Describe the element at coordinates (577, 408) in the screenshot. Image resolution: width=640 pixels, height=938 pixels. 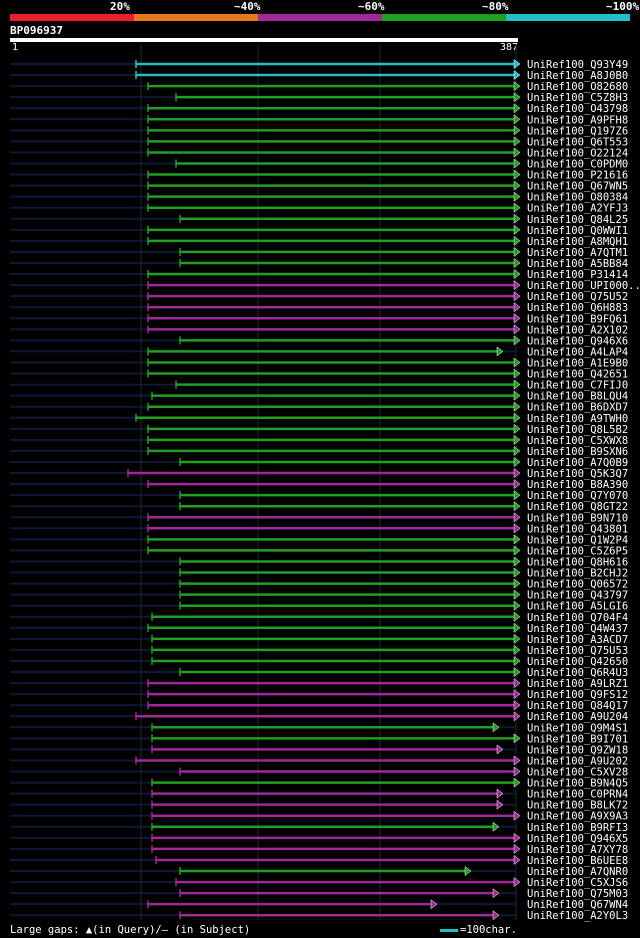
I see `hit-label: UniRef100_B6DXD7` at that location.